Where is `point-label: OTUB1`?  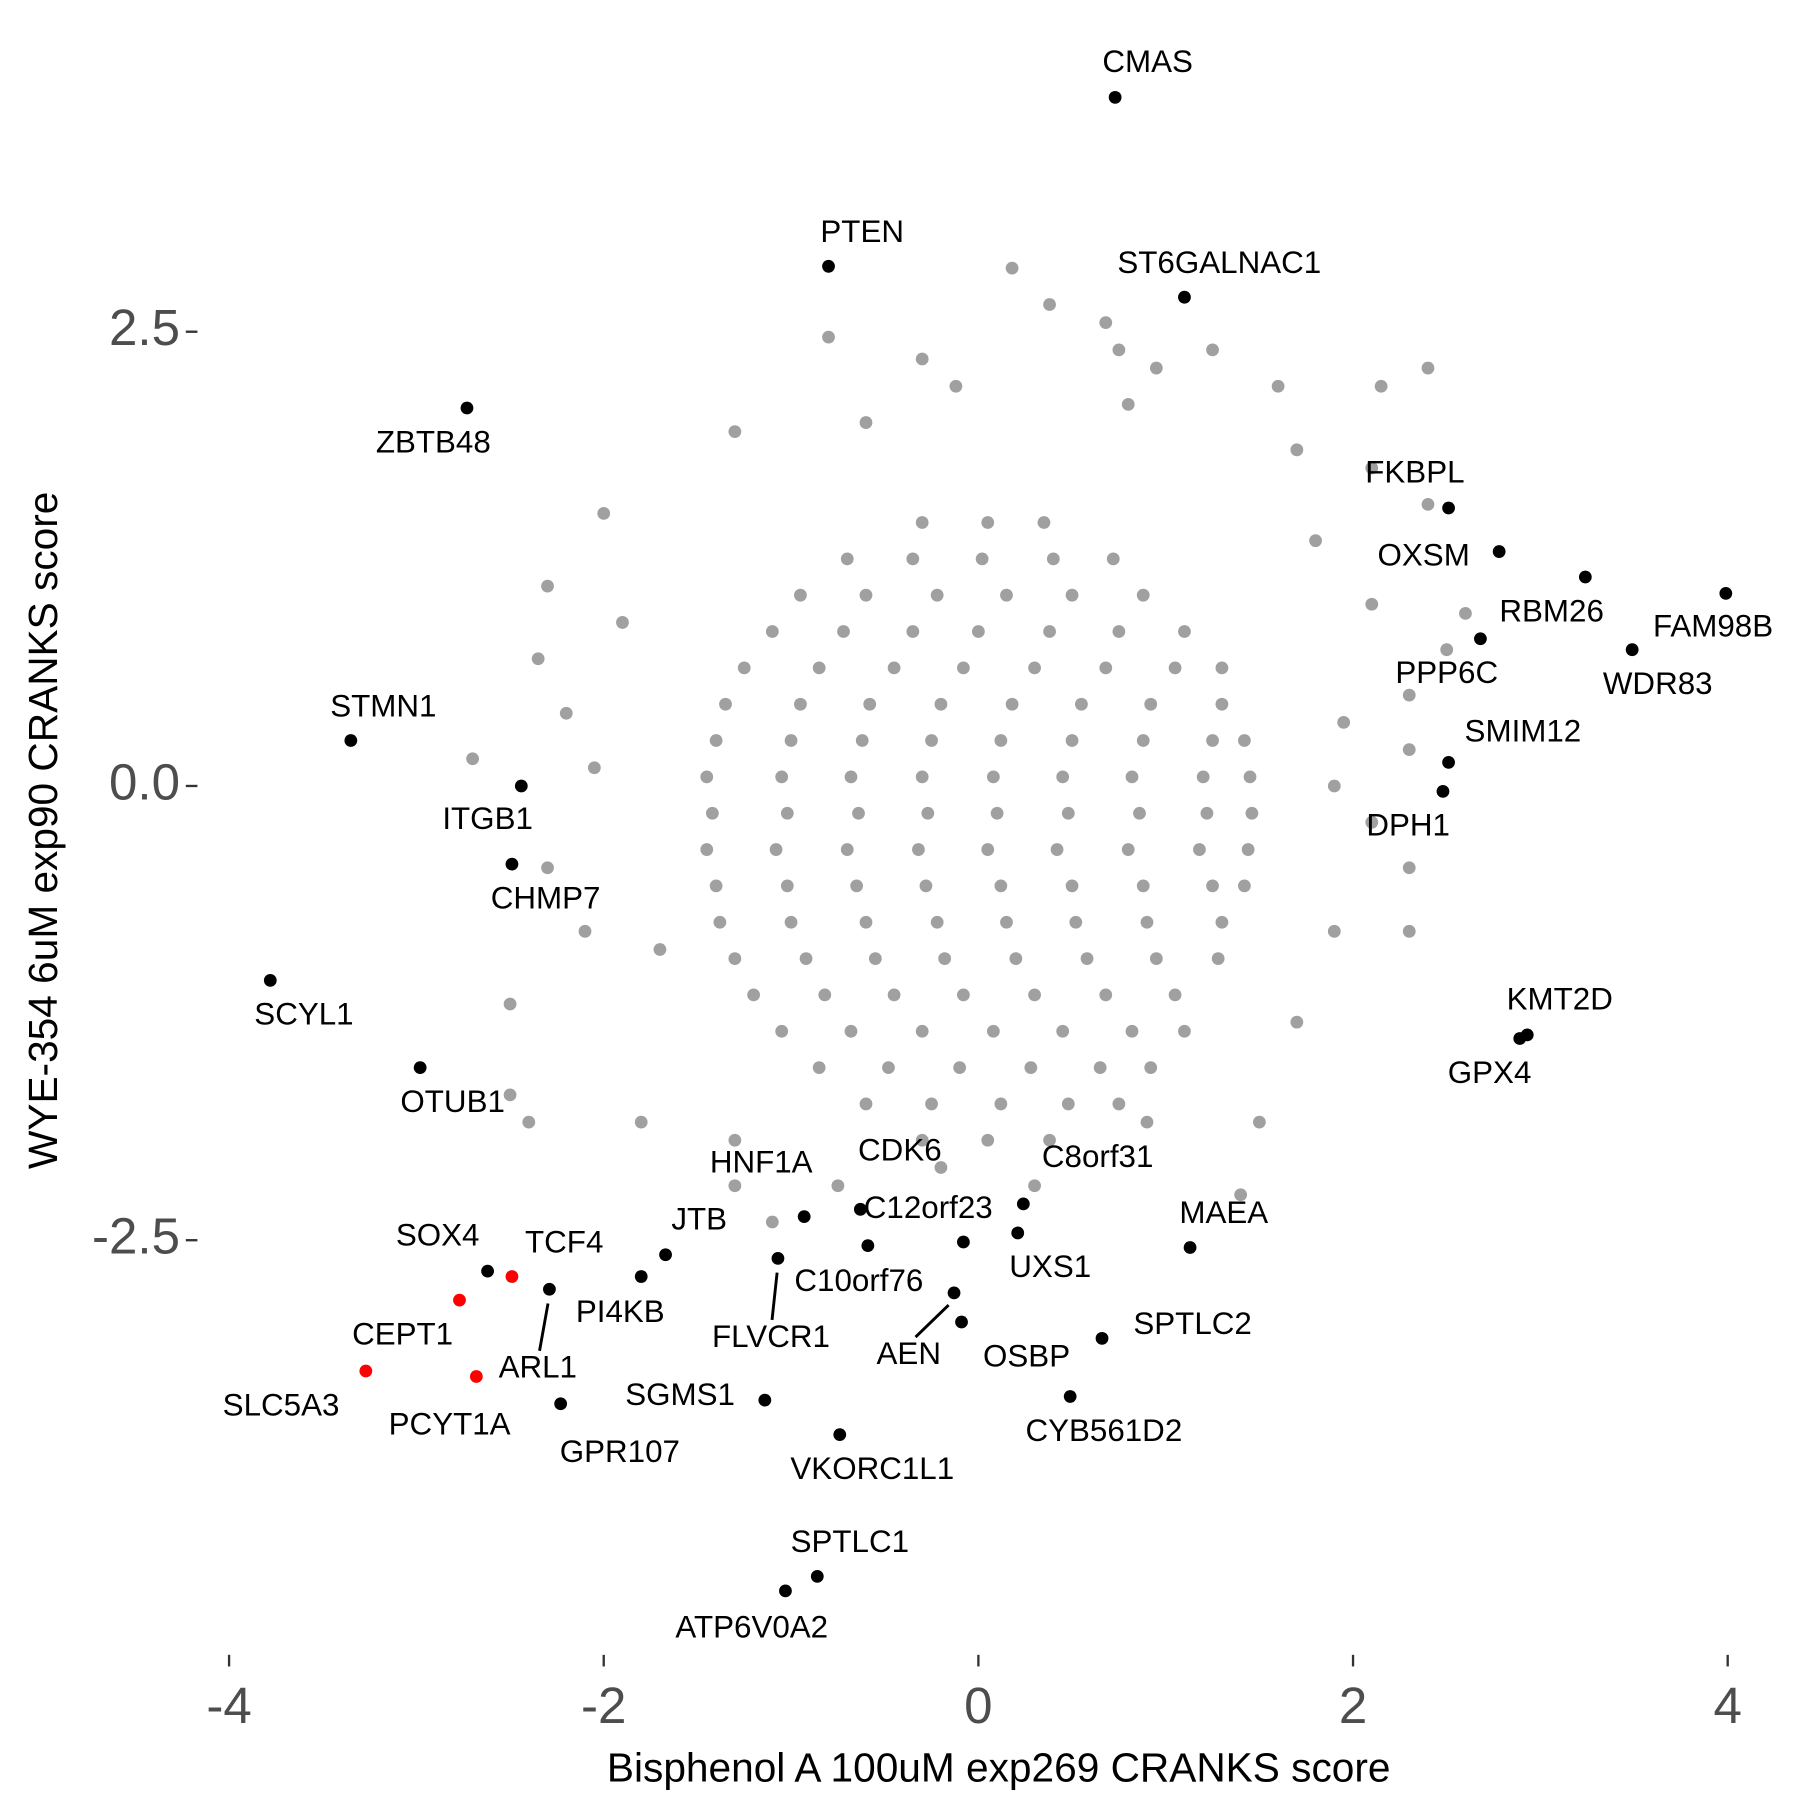 point-label: OTUB1 is located at coordinates (452, 1101).